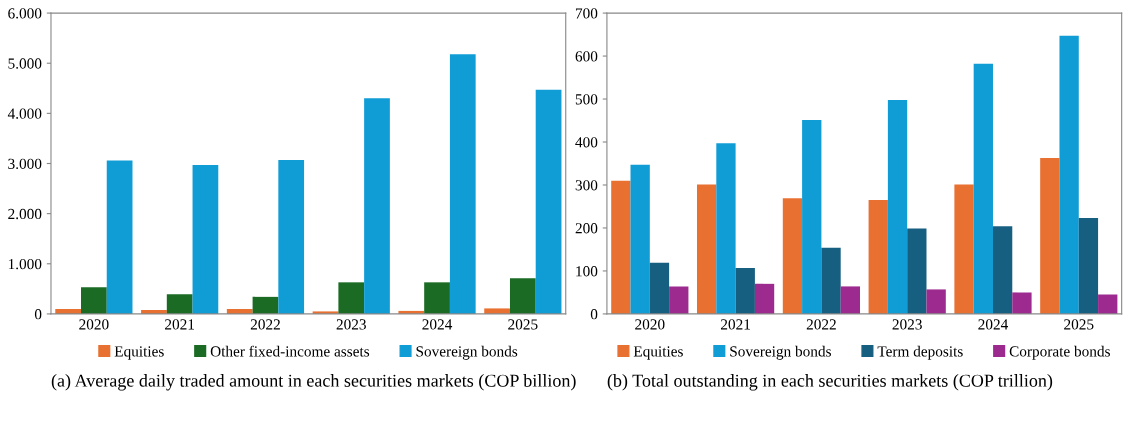  Describe the element at coordinates (25, 13) in the screenshot. I see `y-tick-label: 6.000` at that location.